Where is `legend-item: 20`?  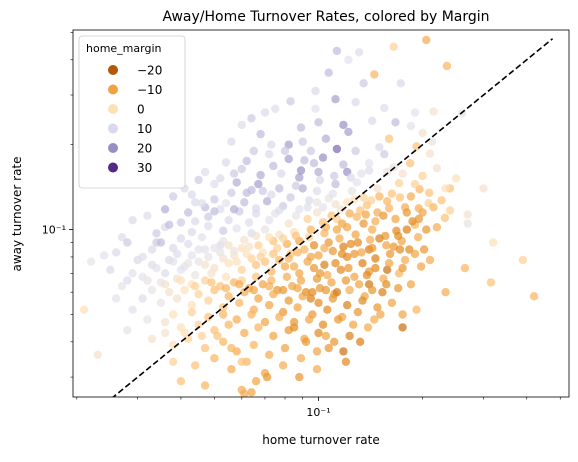 legend-item: 20 is located at coordinates (130, 149).